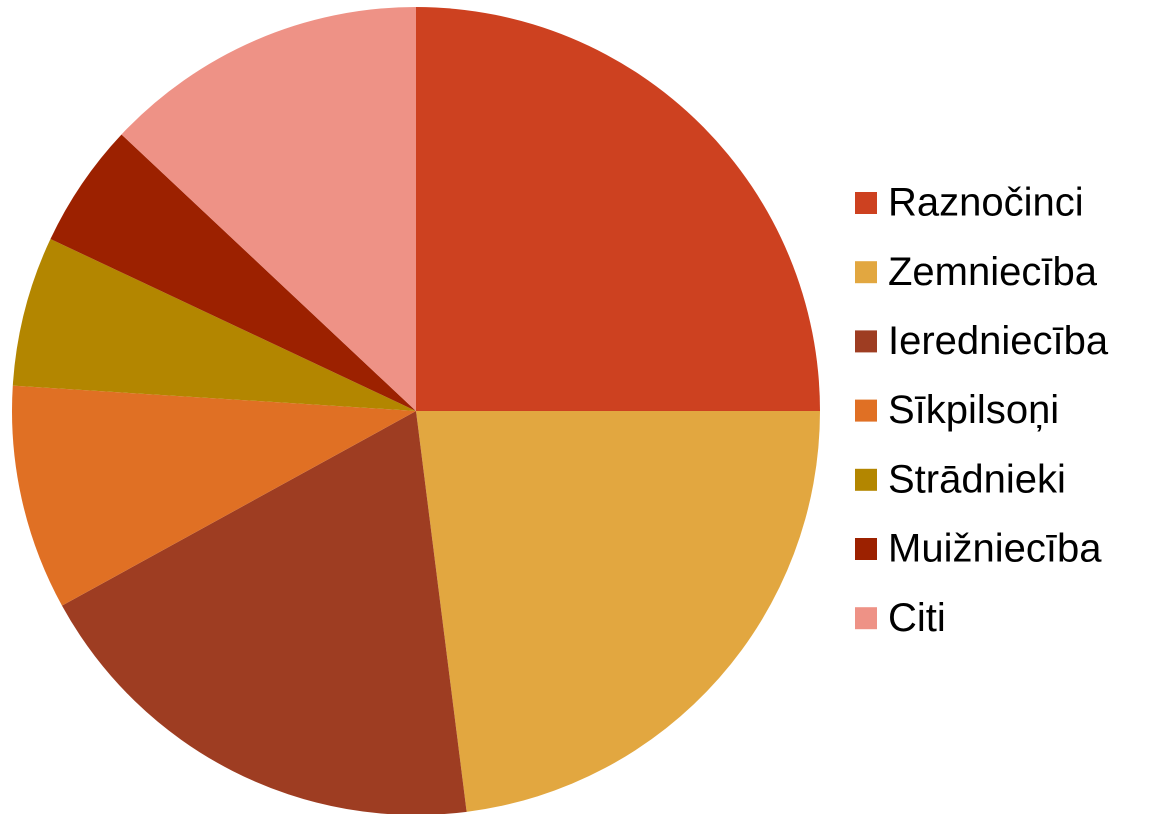 This screenshot has height=814, width=1161. Describe the element at coordinates (977, 479) in the screenshot. I see `legend-label: Strādnieki` at that location.